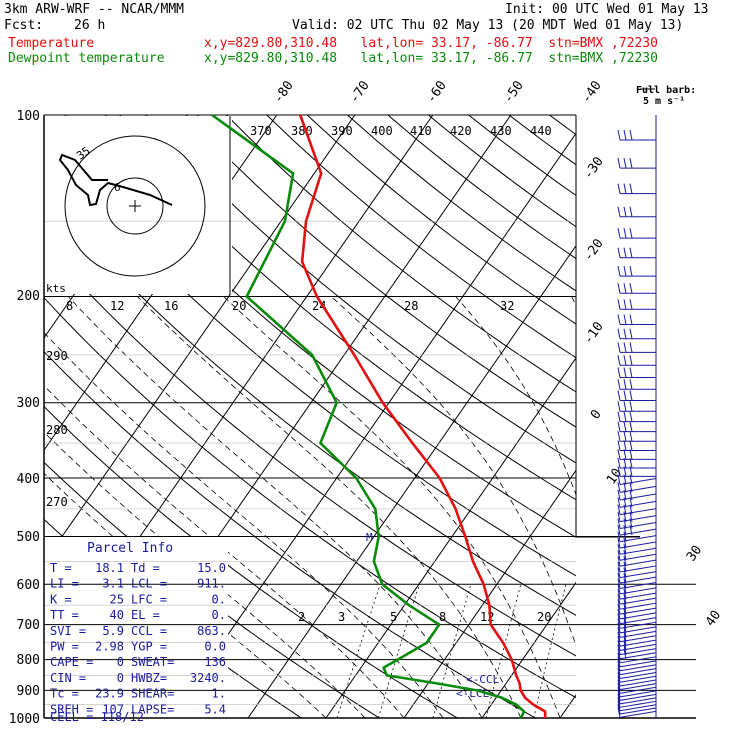  I want to click on pressure-label: 700, so click(28, 625).